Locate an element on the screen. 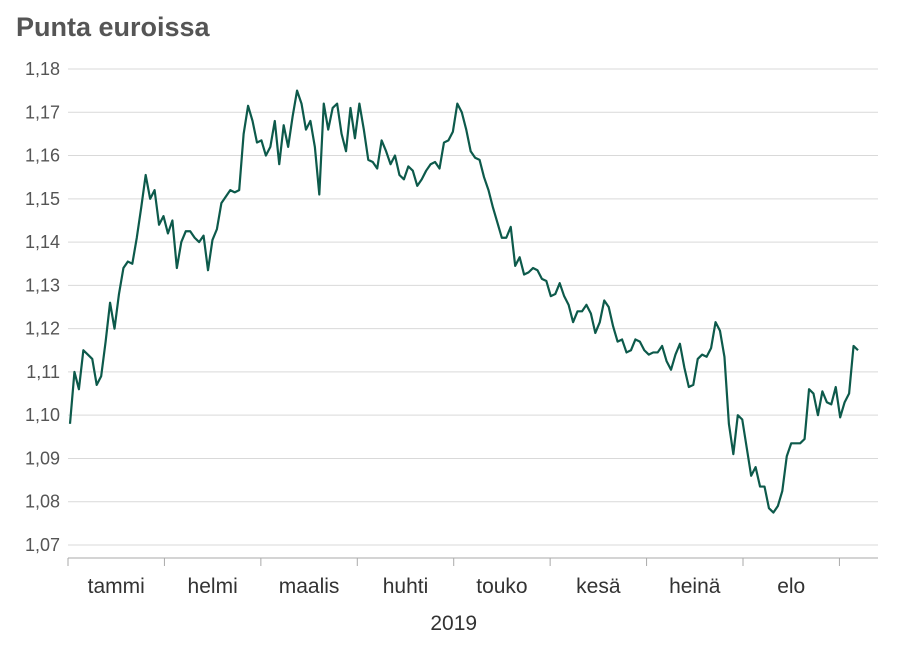  y-tick-label: 1,18 is located at coordinates (42, 69).